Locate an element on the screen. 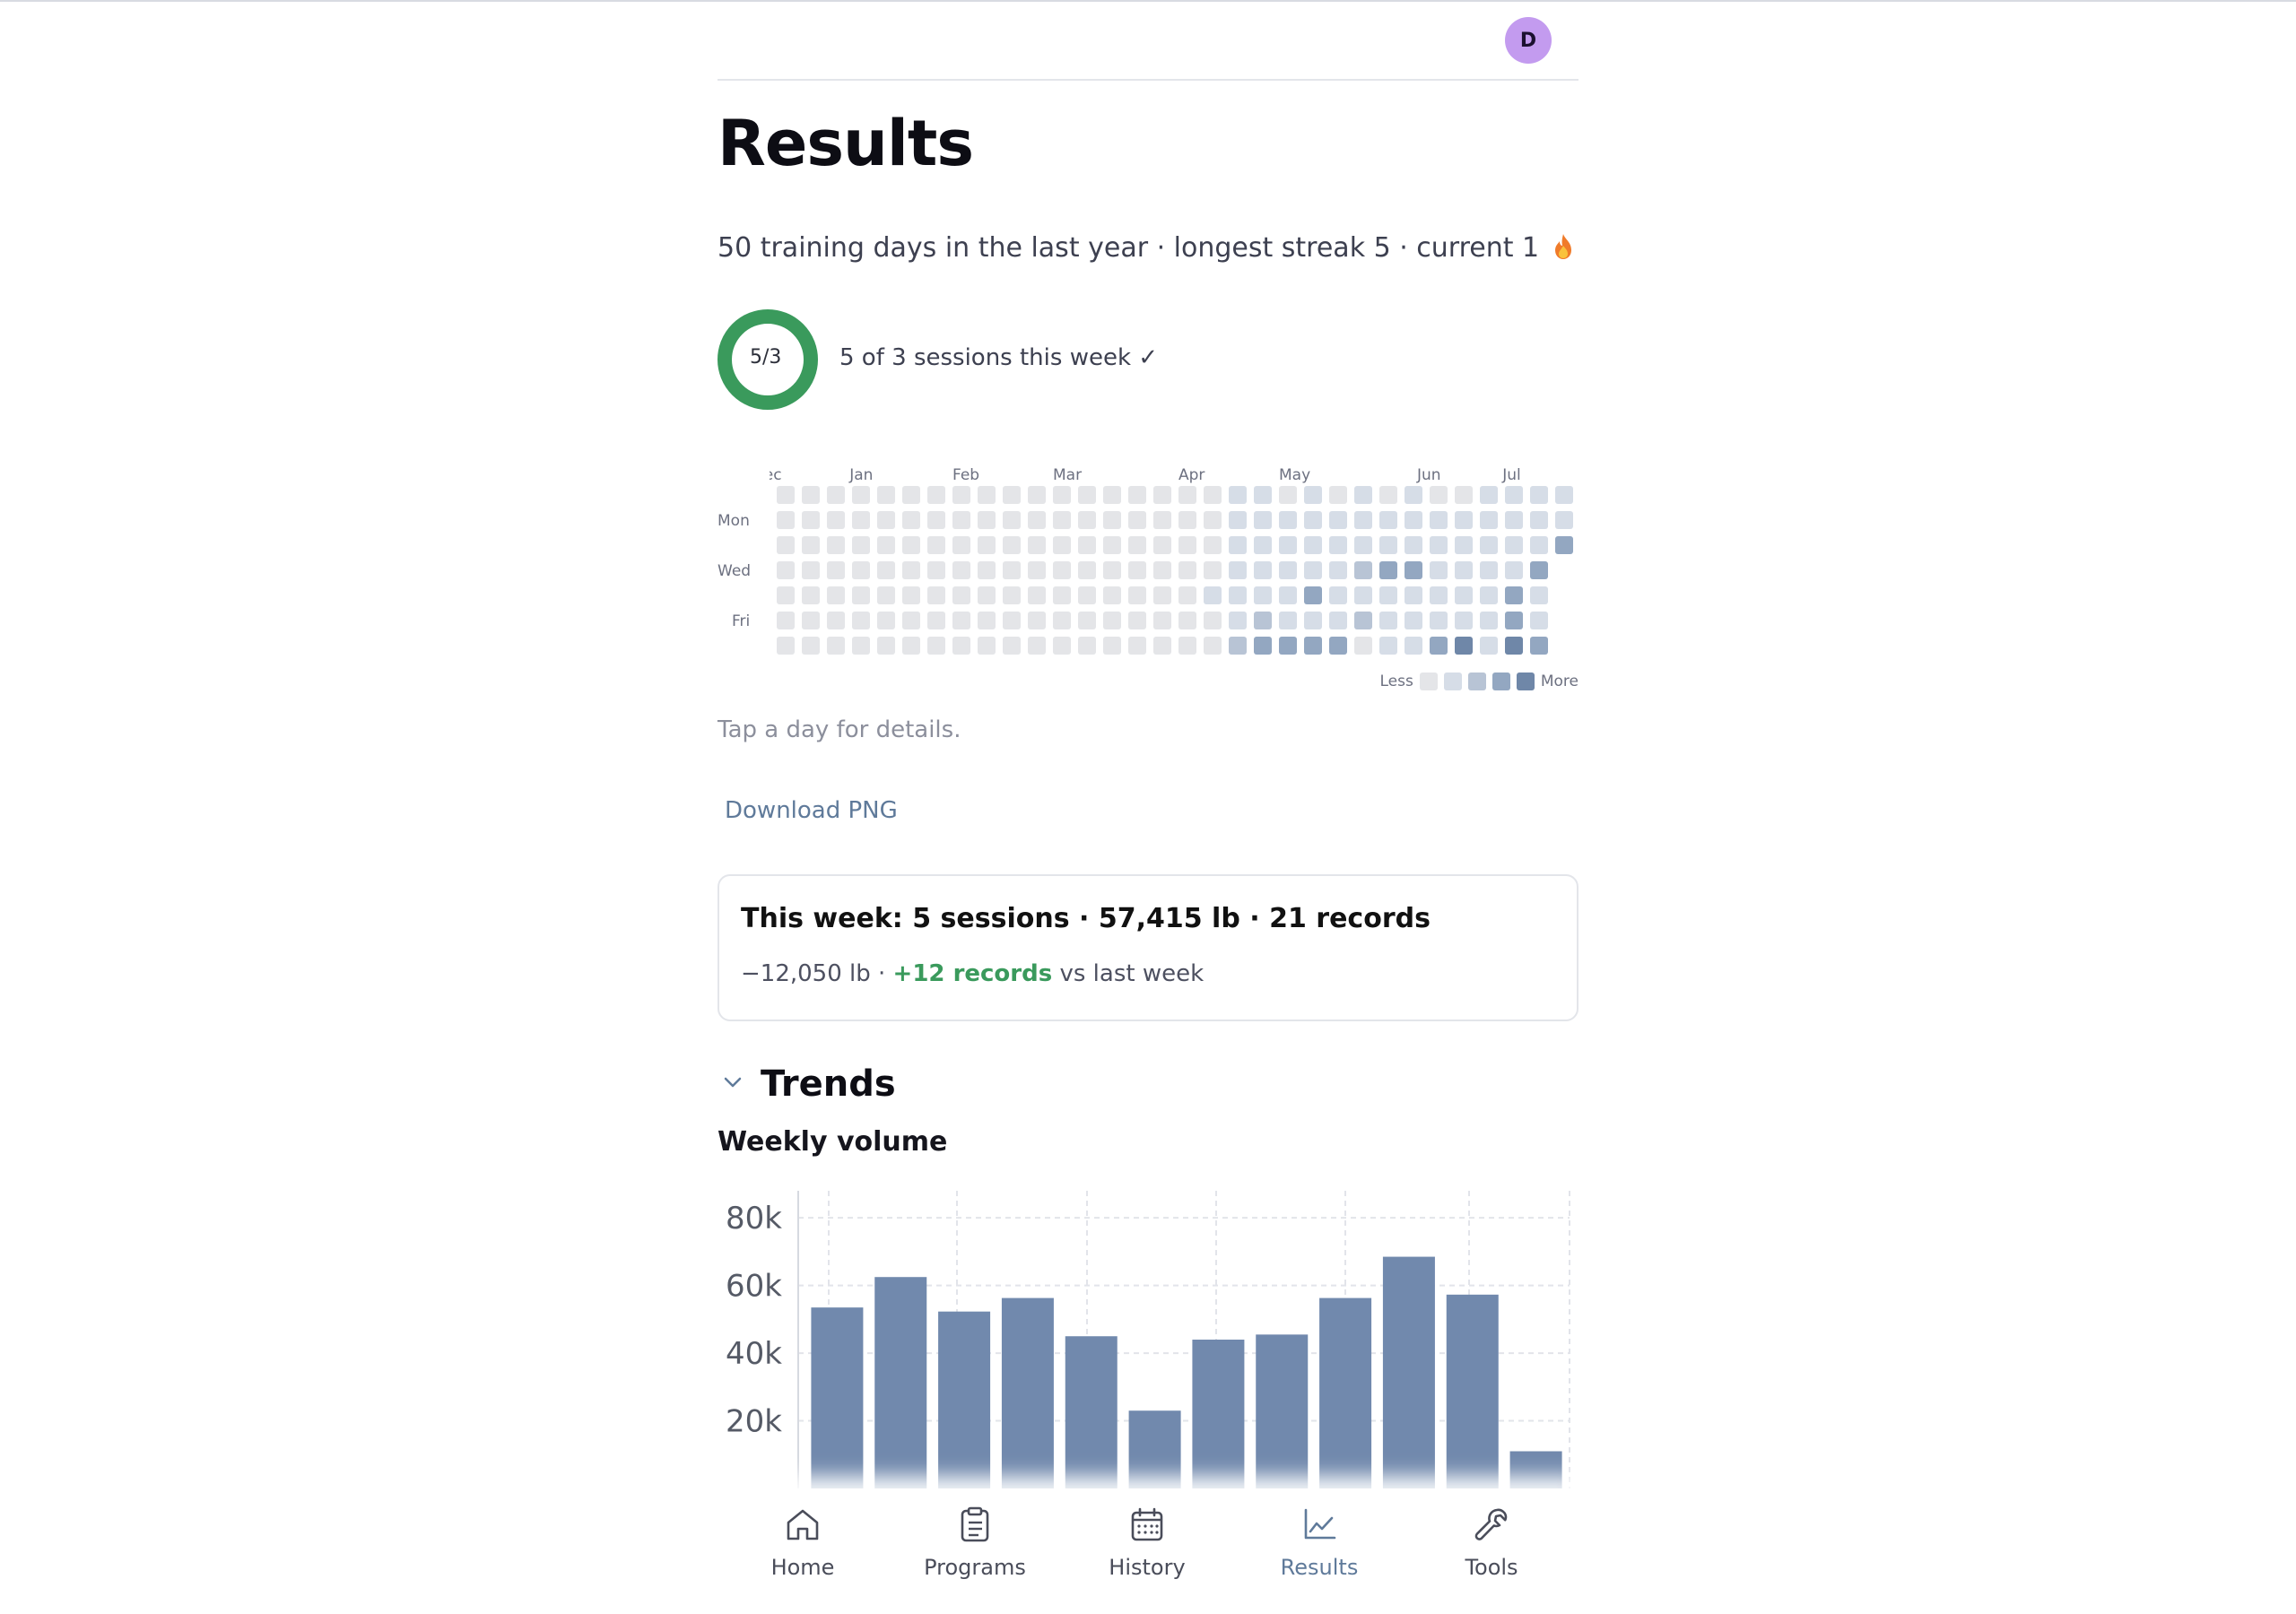 The image size is (2296, 1614). nav-history: History is located at coordinates (1147, 1554).